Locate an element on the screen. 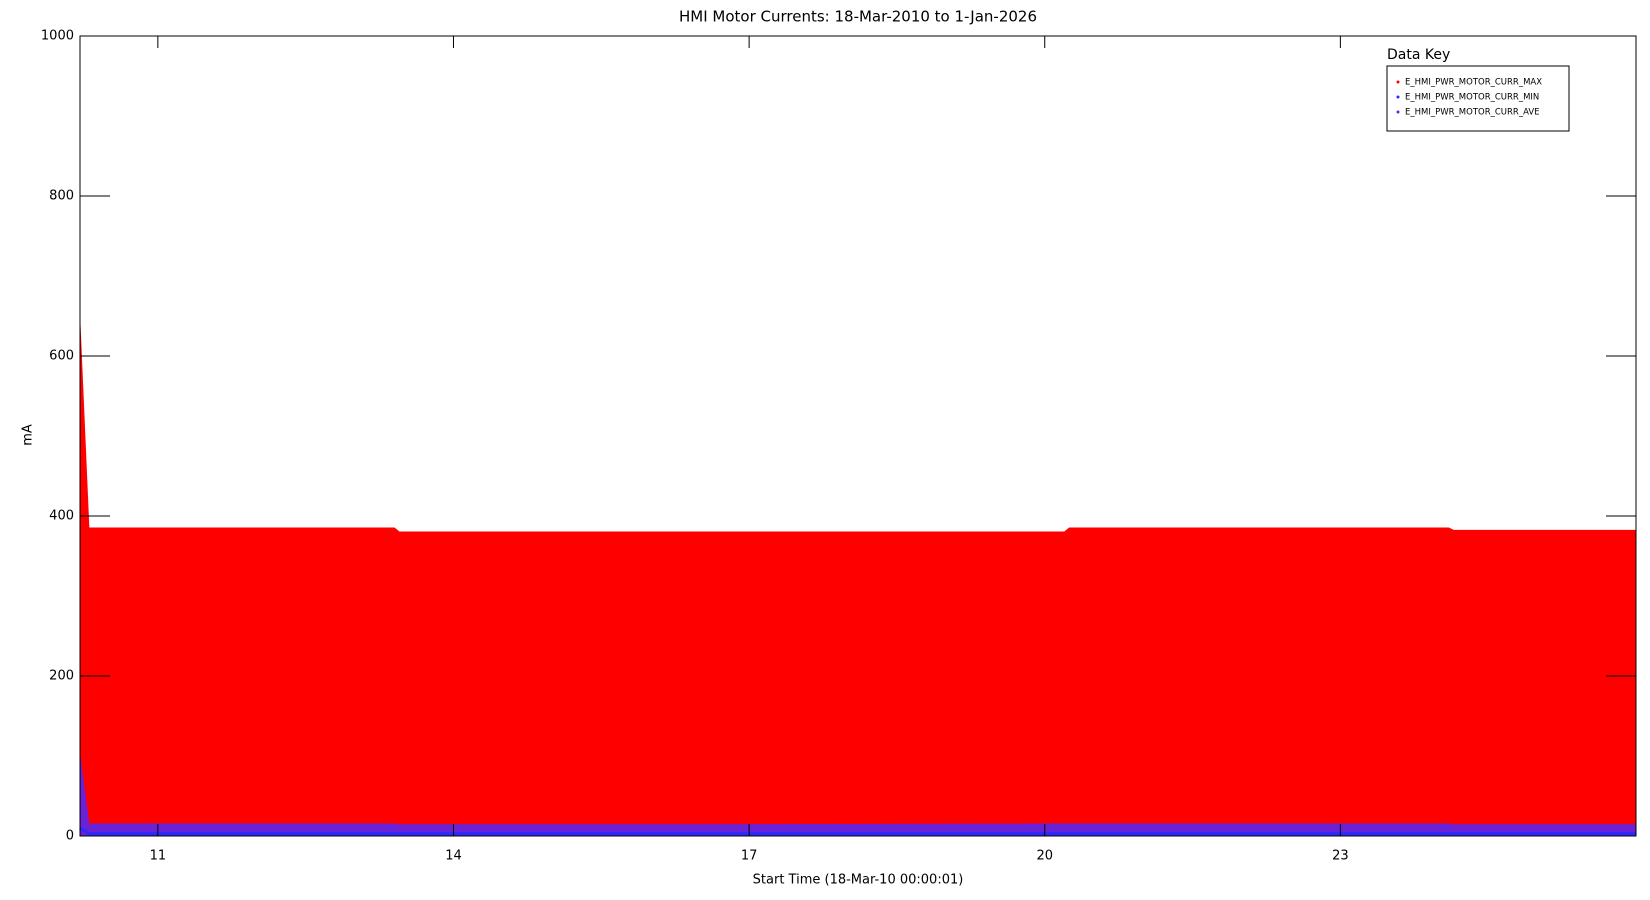  x-tick-label: 23 is located at coordinates (1340, 856).